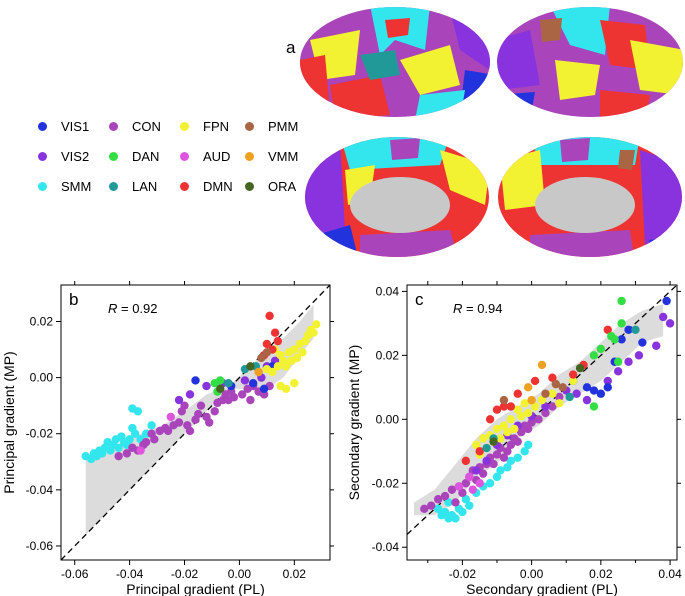 The image size is (685, 596). What do you see at coordinates (670, 574) in the screenshot?
I see `x-tick-label: 0.04` at bounding box center [670, 574].